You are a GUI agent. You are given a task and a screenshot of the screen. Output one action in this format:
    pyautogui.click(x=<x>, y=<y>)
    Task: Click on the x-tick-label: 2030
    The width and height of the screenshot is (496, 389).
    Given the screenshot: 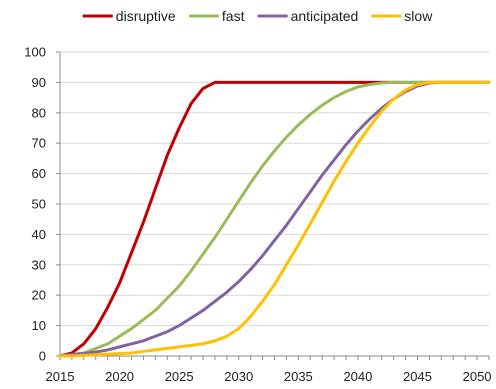 What is the action you would take?
    pyautogui.click(x=238, y=376)
    